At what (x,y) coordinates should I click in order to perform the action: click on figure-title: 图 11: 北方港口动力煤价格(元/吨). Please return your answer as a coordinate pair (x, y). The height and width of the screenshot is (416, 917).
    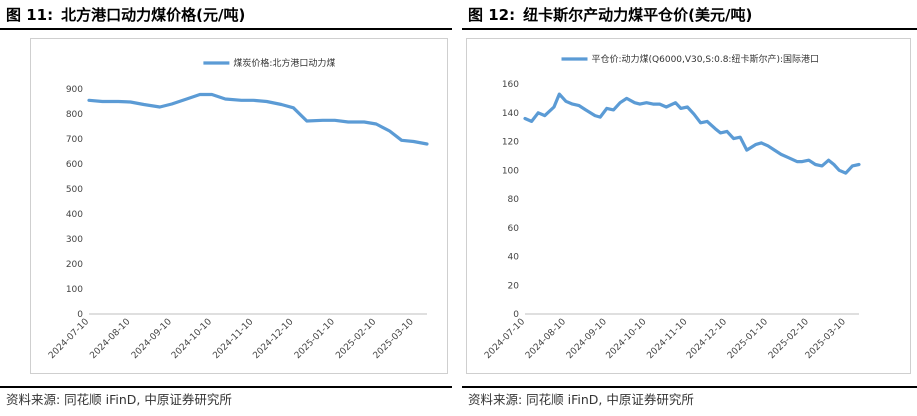
    Looking at the image, I should click on (226, 15).